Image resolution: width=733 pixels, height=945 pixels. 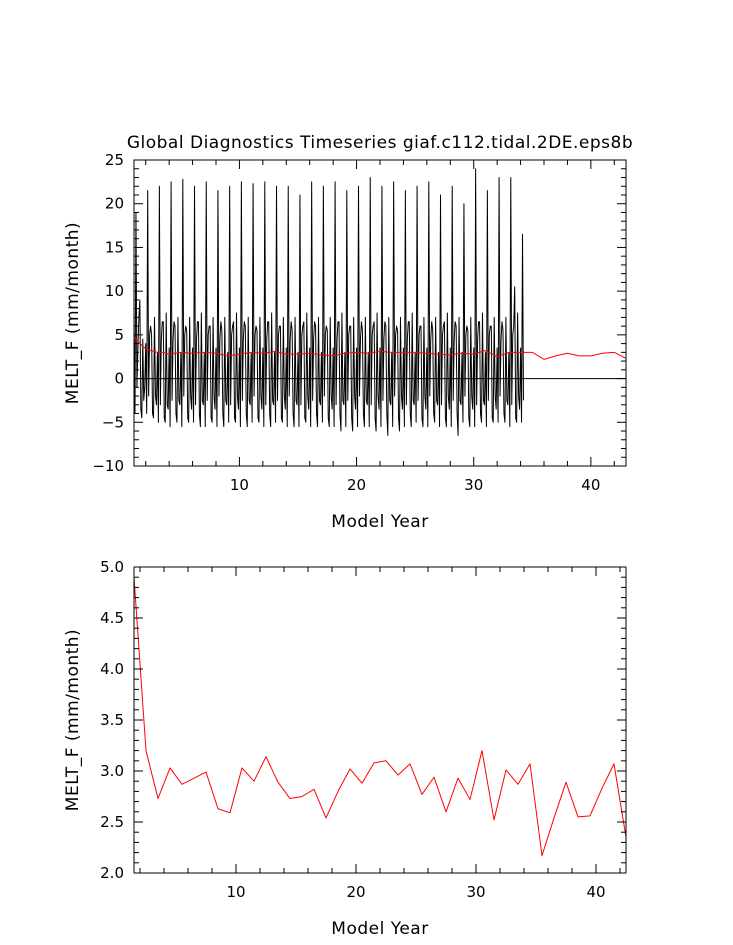 I want to click on y-tick-label: 3.0, so click(x=112, y=771).